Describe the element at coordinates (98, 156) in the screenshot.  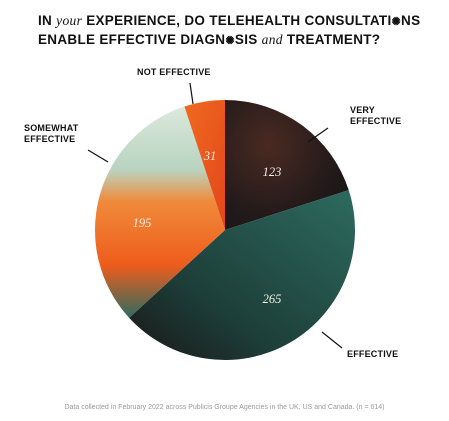
I see `leader-somewhat-effective` at that location.